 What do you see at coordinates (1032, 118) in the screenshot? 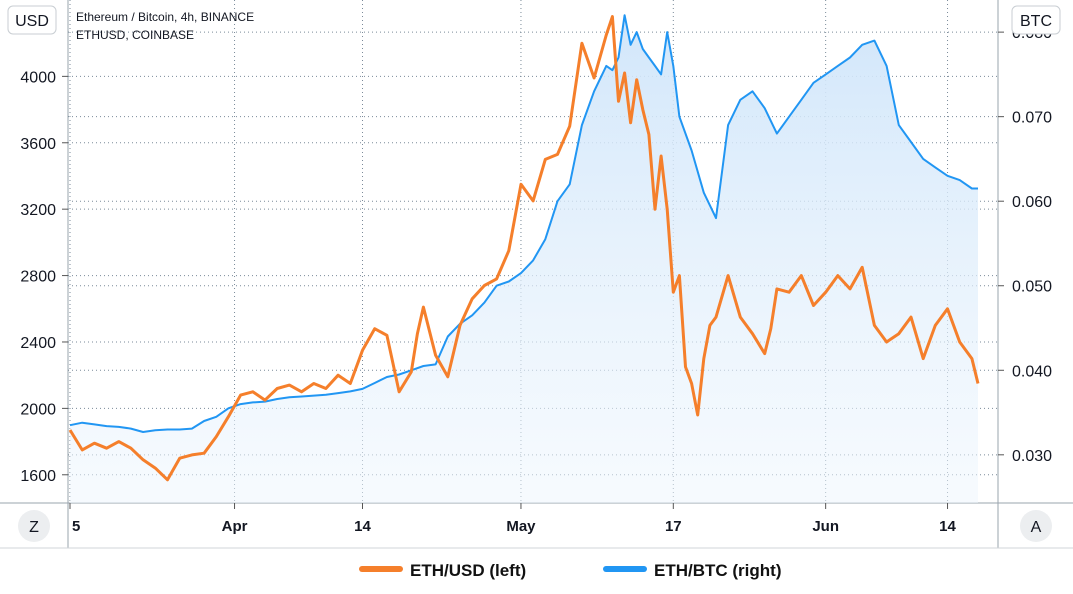
I see `right-tick-label-4: 0.070` at bounding box center [1032, 118].